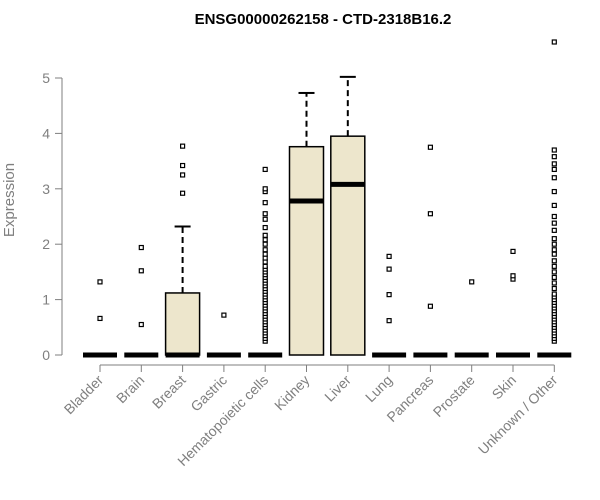 The height and width of the screenshot is (500, 600). What do you see at coordinates (504, 387) in the screenshot?
I see `x-tick-label: Skin` at bounding box center [504, 387].